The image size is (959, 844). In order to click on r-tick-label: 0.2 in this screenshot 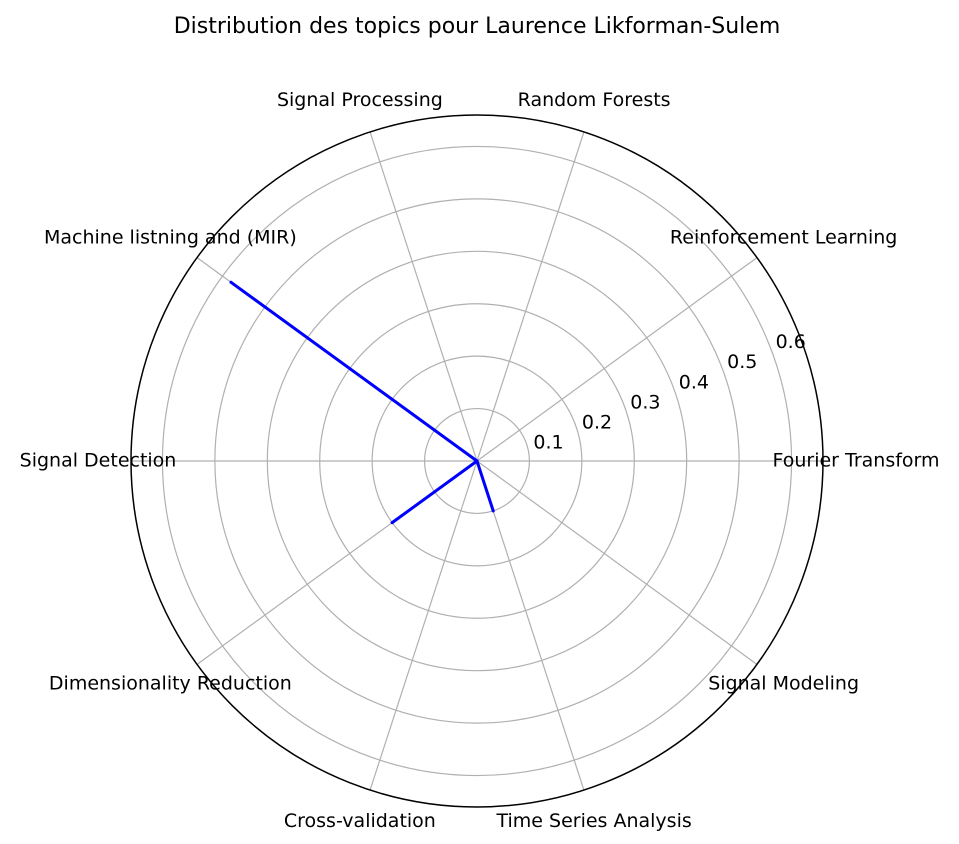, I will do `click(597, 422)`.